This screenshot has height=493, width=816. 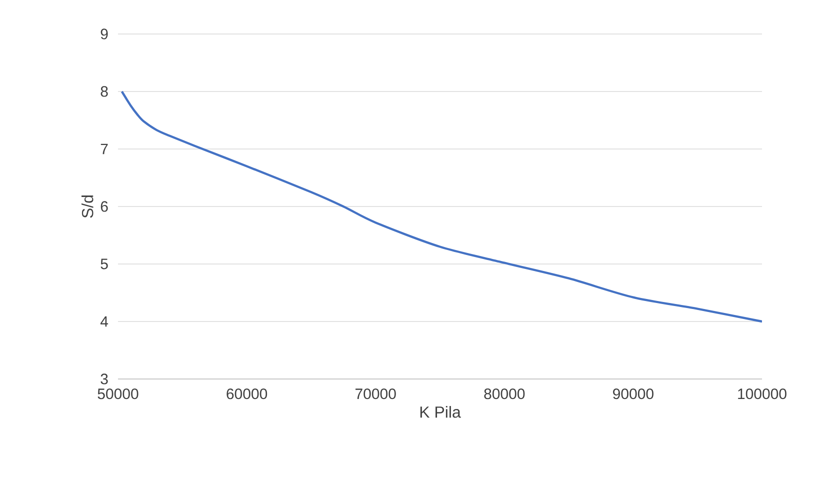 I want to click on x-tick-label: 70000, so click(x=376, y=394).